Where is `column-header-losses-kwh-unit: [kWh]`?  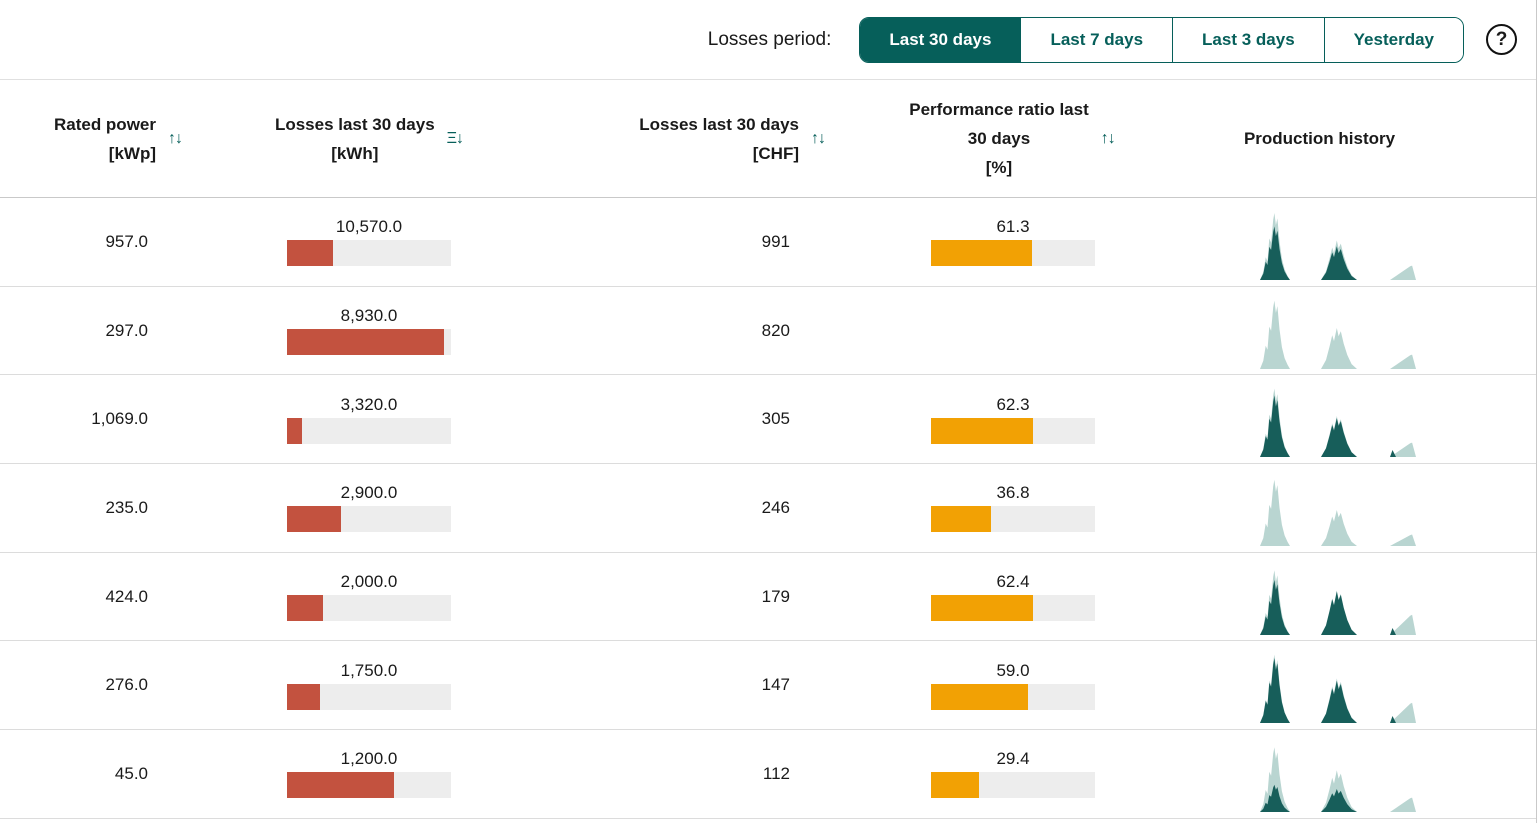 column-header-losses-kwh-unit: [kWh] is located at coordinates (355, 153).